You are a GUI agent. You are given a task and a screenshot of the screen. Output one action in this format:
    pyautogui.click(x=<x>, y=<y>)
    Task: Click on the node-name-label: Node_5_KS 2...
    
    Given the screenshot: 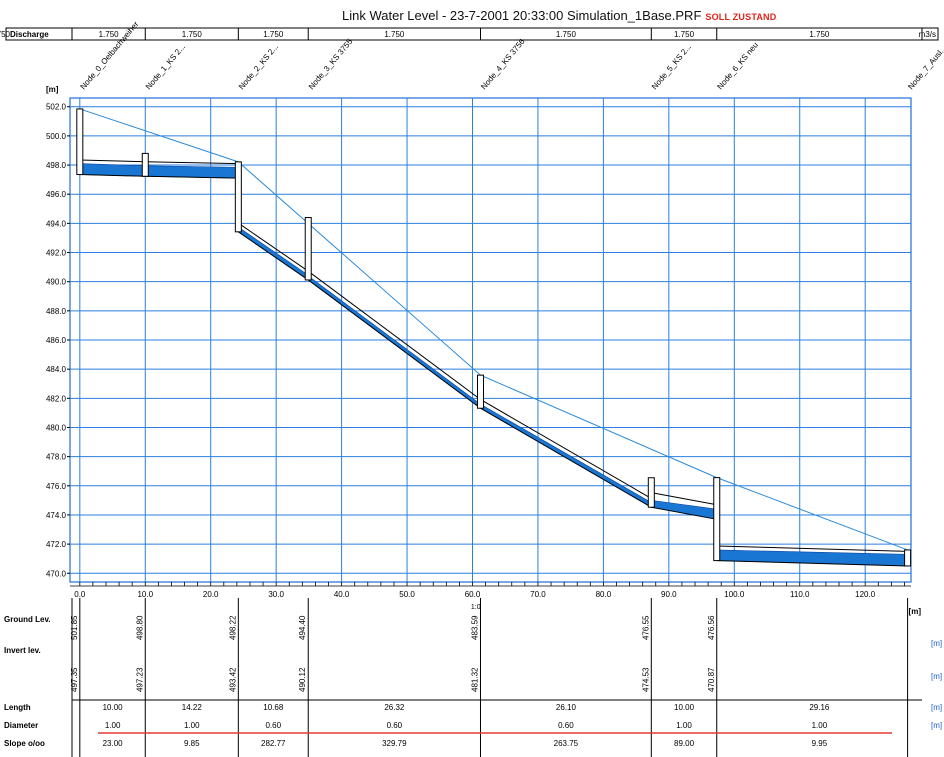 What is the action you would take?
    pyautogui.click(x=671, y=66)
    